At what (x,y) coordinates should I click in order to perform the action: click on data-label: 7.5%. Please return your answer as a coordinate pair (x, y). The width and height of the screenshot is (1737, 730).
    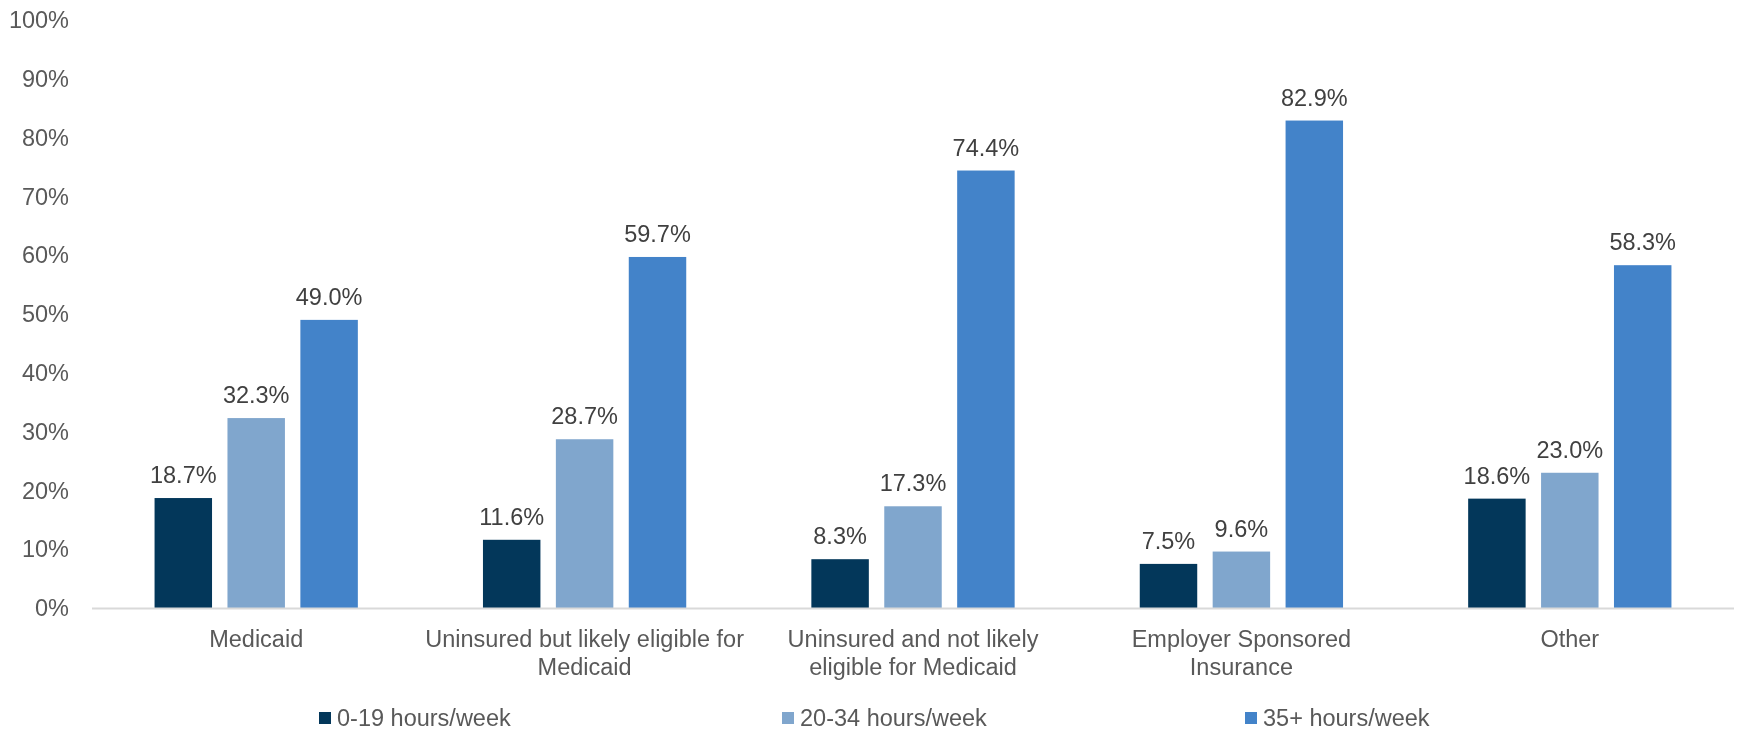
    Looking at the image, I should click on (1168, 540).